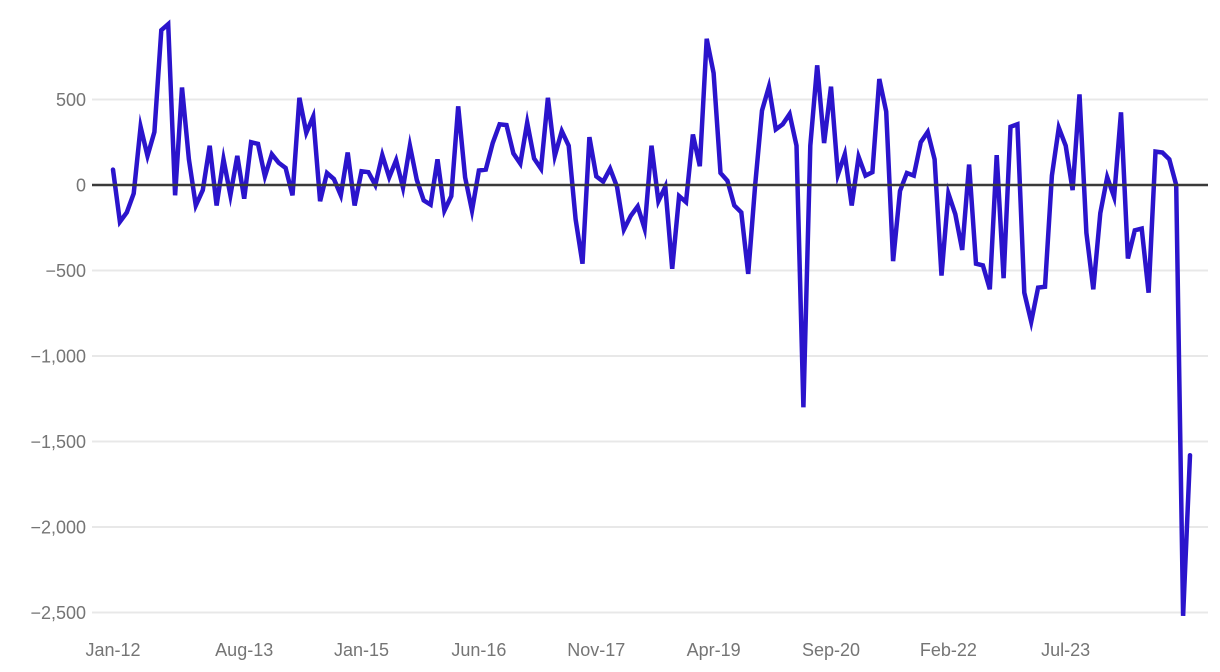 The image size is (1220, 672). I want to click on y-axis-tick-label: 0, so click(81, 186).